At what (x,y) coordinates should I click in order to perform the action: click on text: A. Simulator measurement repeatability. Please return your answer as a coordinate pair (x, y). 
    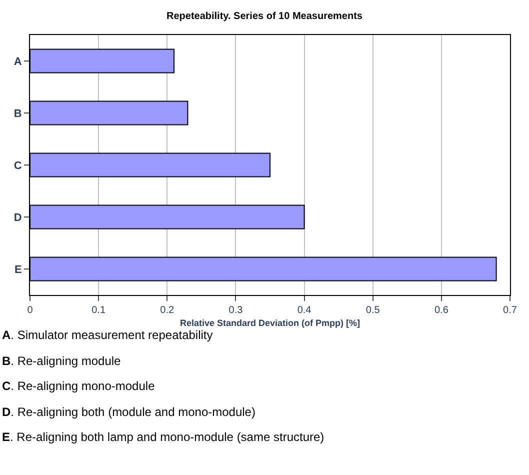
    Looking at the image, I should click on (107, 335).